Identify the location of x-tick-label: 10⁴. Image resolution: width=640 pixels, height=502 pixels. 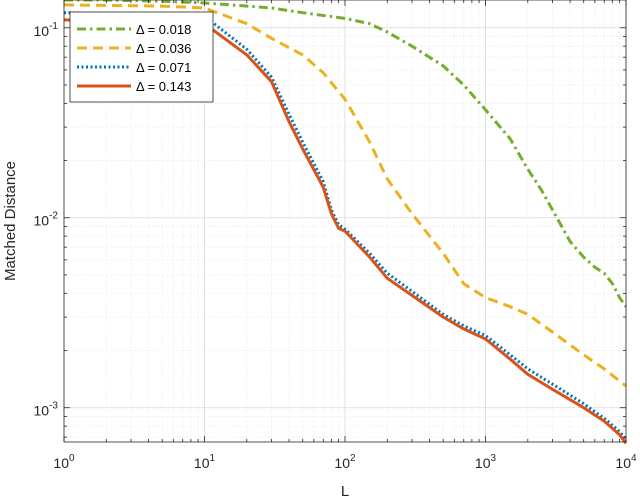
(626, 462).